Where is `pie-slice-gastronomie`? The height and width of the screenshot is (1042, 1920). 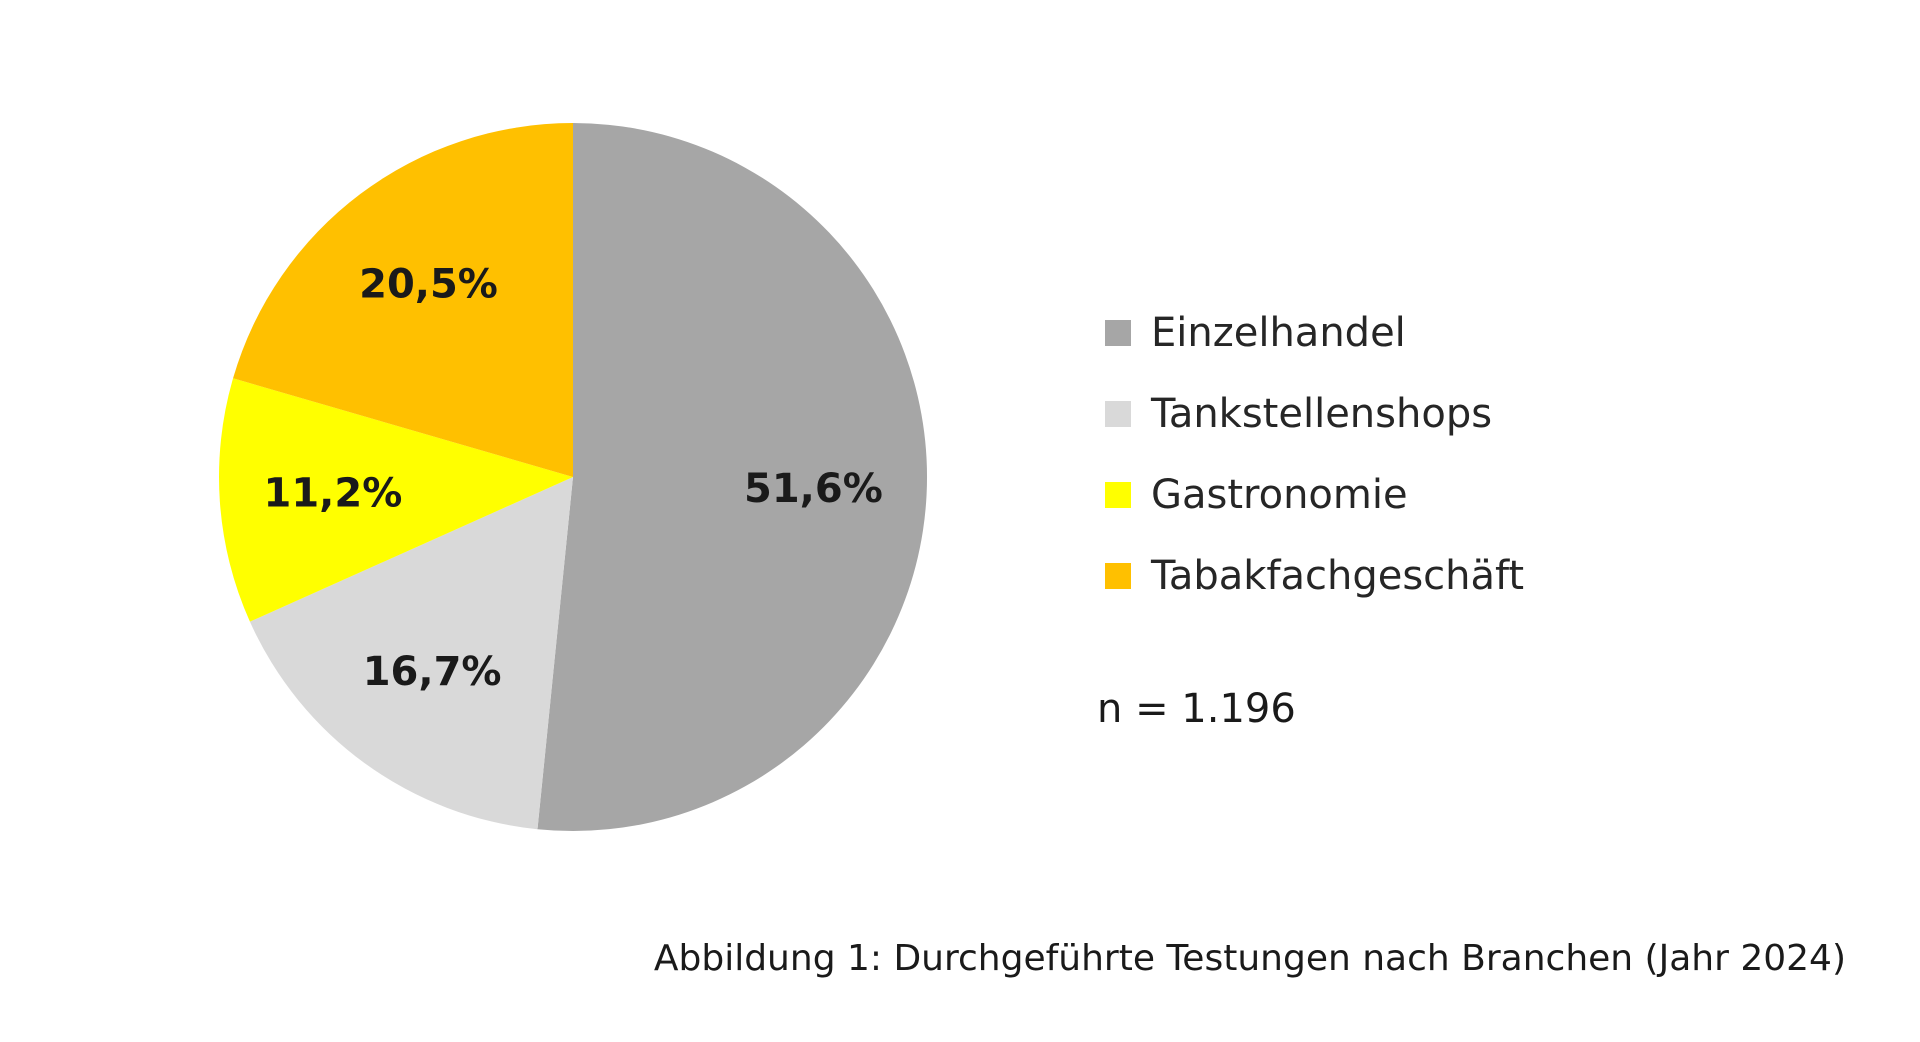 pie-slice-gastronomie is located at coordinates (396, 500).